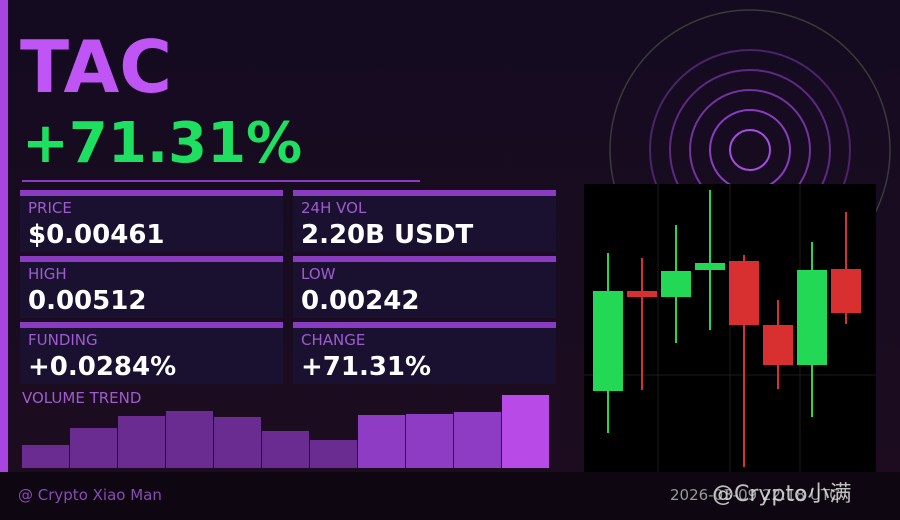  What do you see at coordinates (81, 398) in the screenshot?
I see `volume-label: VOLUME TREND` at bounding box center [81, 398].